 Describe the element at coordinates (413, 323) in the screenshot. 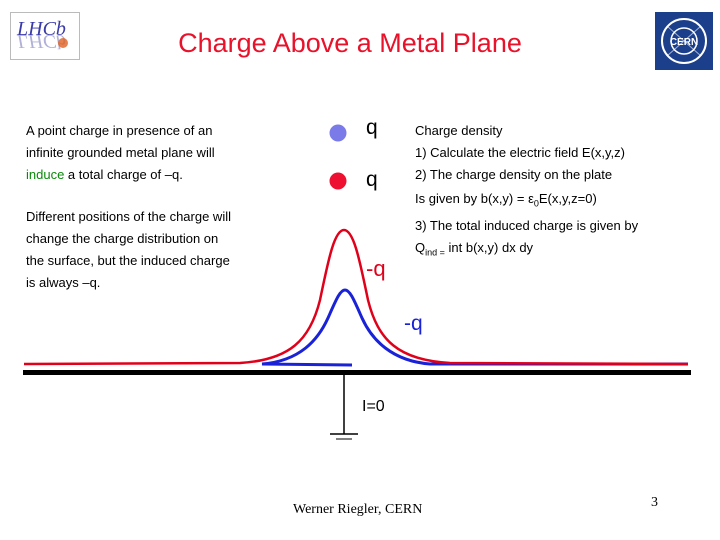

I see `blue-induced-label: -q` at that location.